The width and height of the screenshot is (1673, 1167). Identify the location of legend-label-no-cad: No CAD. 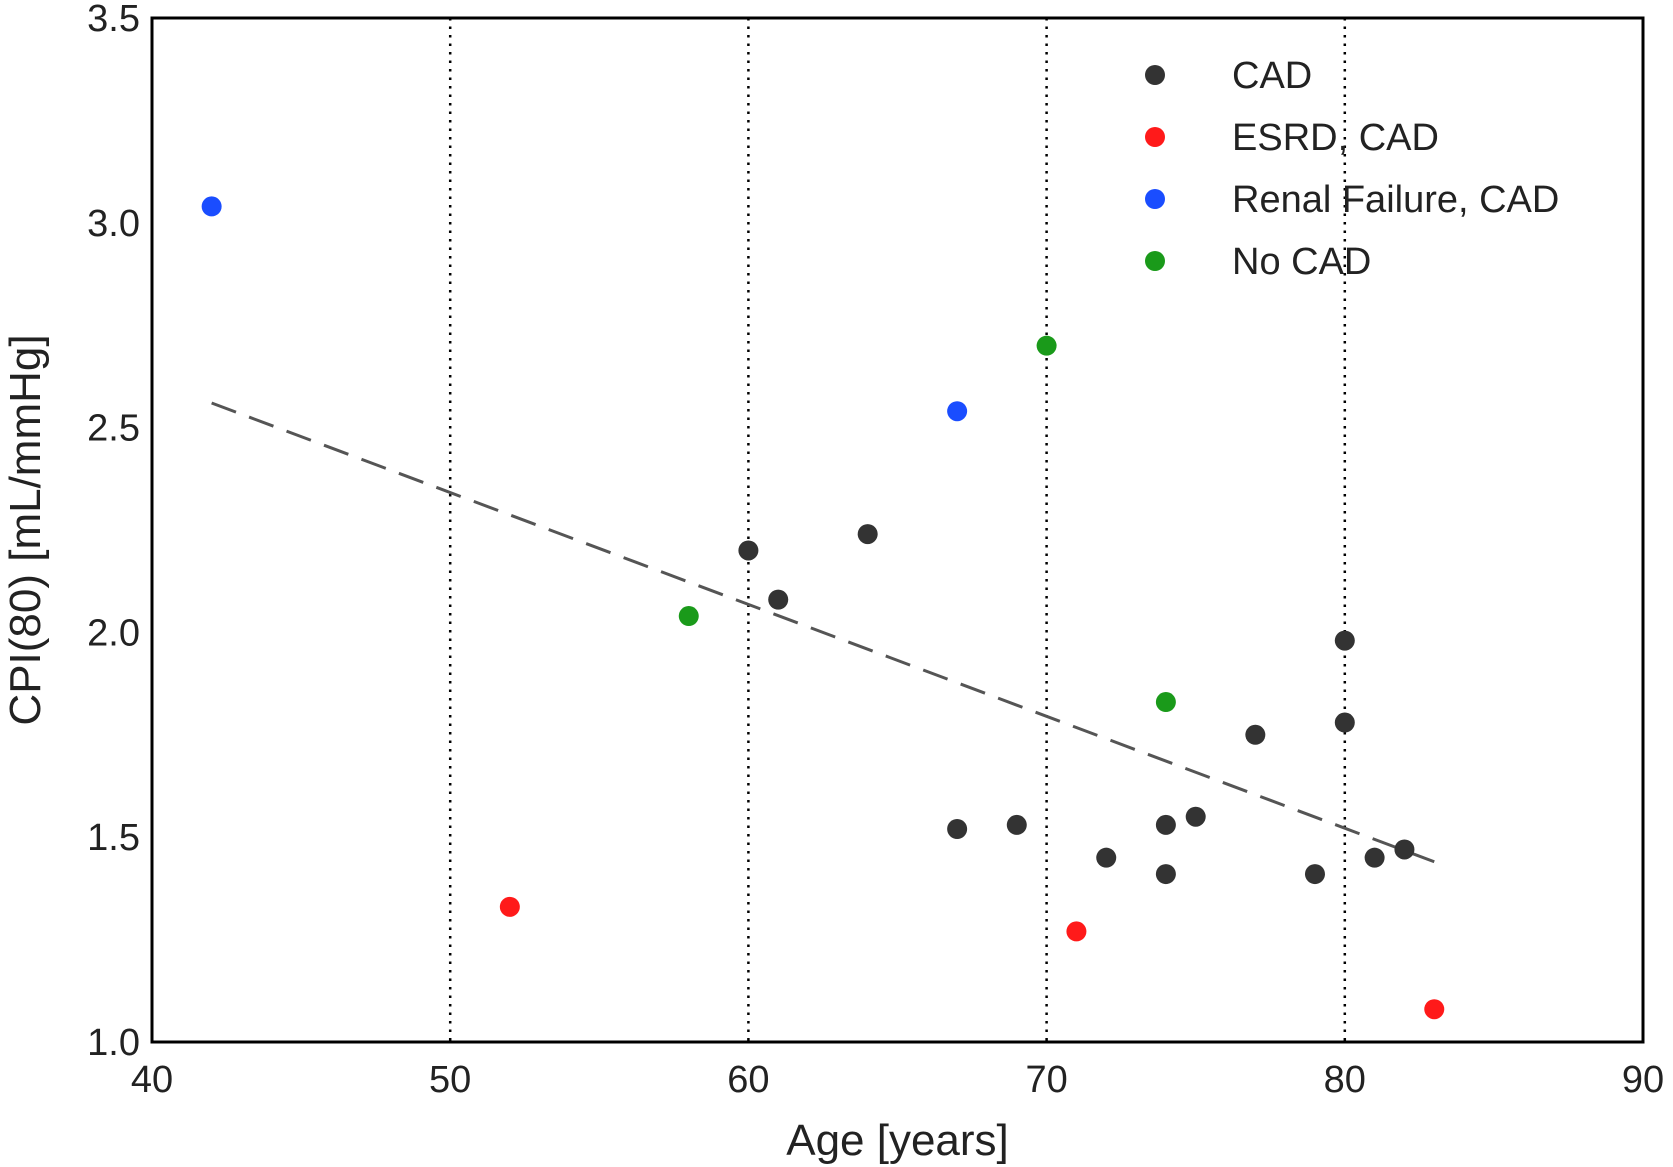
(1301, 262).